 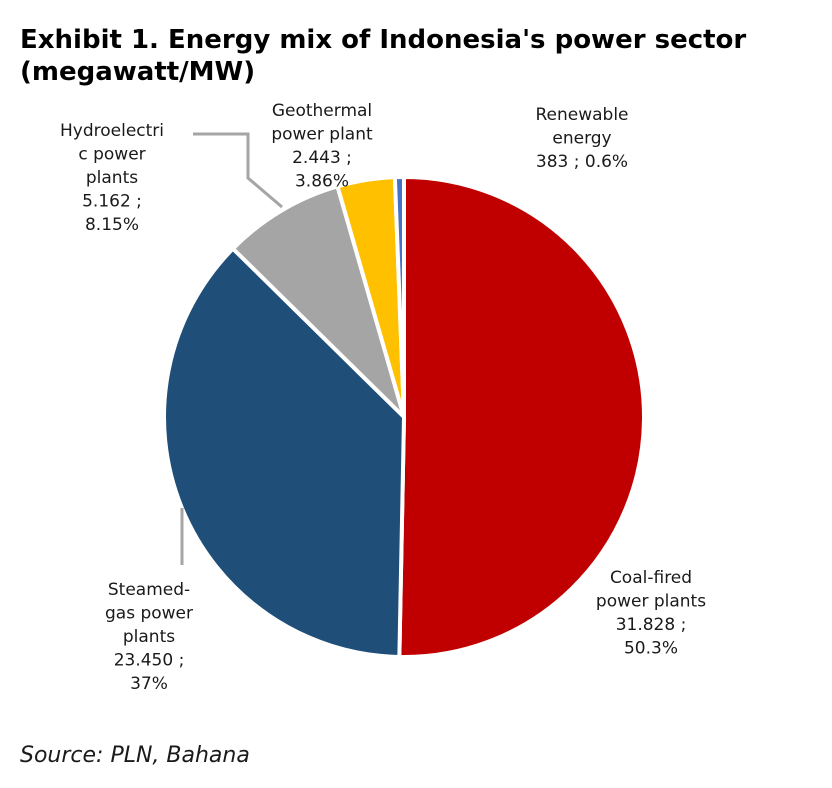 I want to click on data-label-line: 50.3%, so click(x=651, y=649).